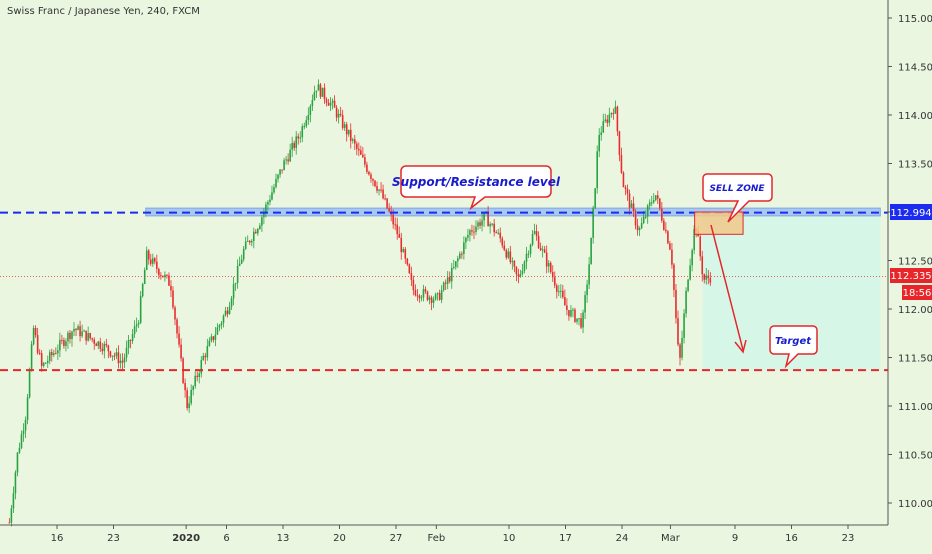  What do you see at coordinates (915, 116) in the screenshot?
I see `y-tick-label: 114.000` at bounding box center [915, 116].